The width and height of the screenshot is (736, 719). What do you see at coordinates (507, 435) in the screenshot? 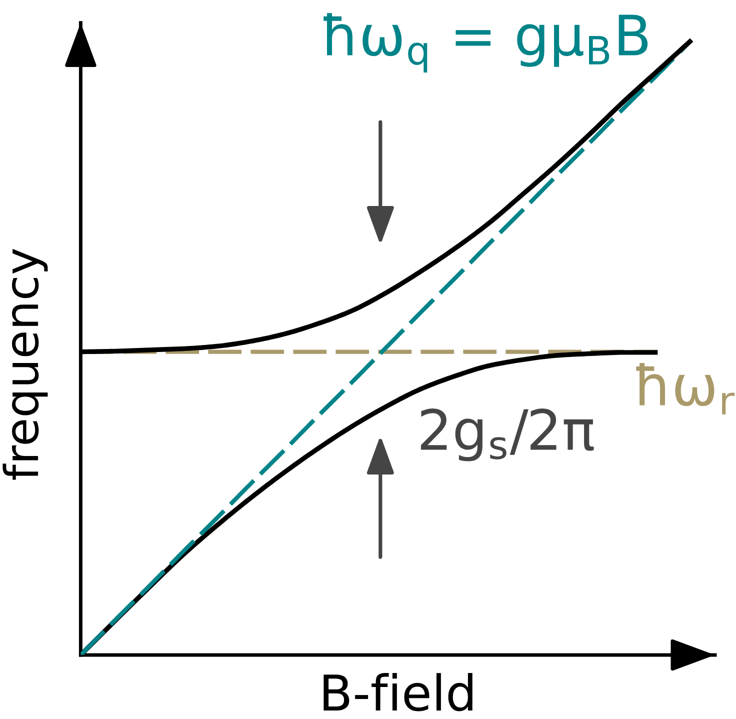
I see `annotation: 2g$_{s}$/2π` at bounding box center [507, 435].